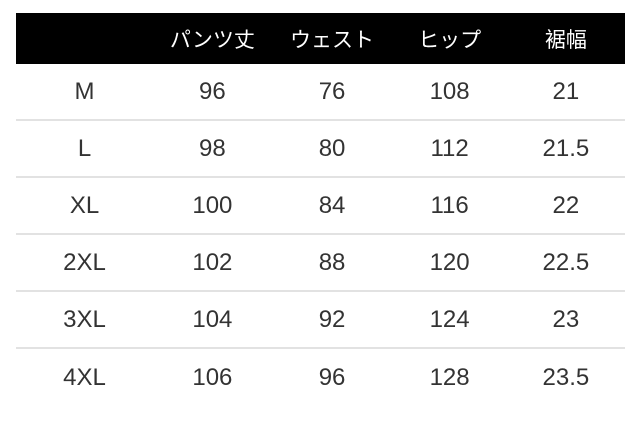 The height and width of the screenshot is (425, 640). What do you see at coordinates (332, 205) in the screenshot?
I see `value-cell: 84` at bounding box center [332, 205].